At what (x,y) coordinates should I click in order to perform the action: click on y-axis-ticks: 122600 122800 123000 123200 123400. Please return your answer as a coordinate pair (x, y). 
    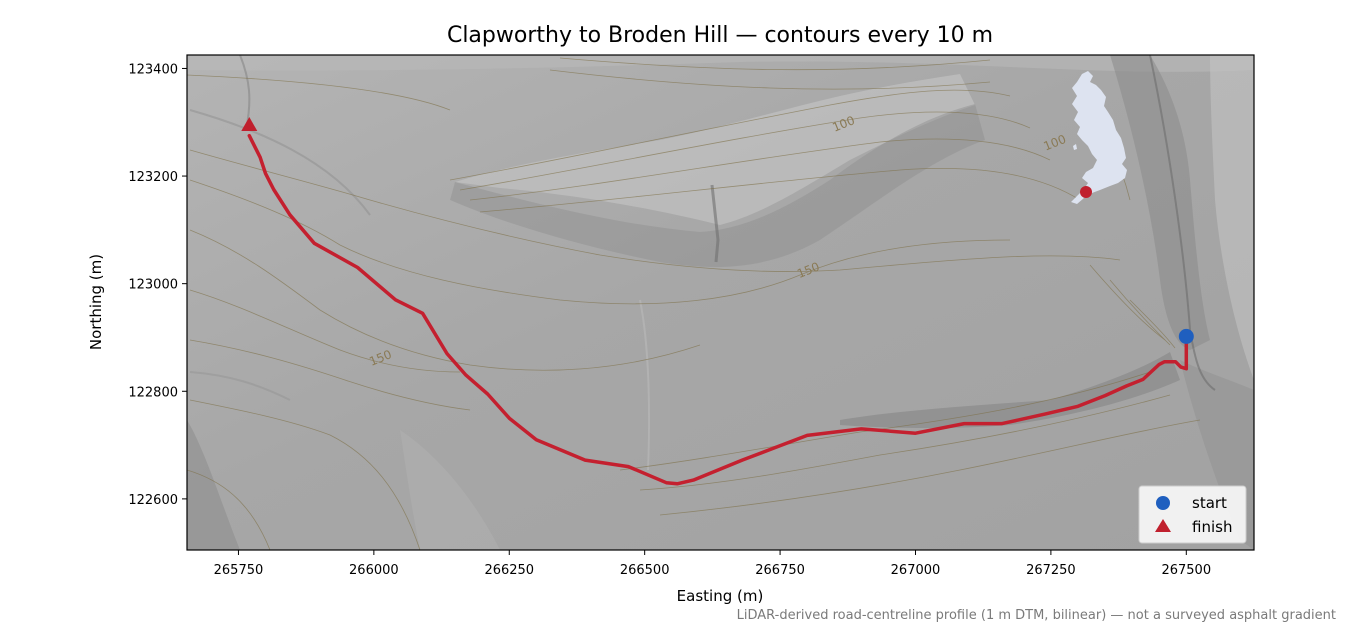
    Looking at the image, I should click on (157, 285).